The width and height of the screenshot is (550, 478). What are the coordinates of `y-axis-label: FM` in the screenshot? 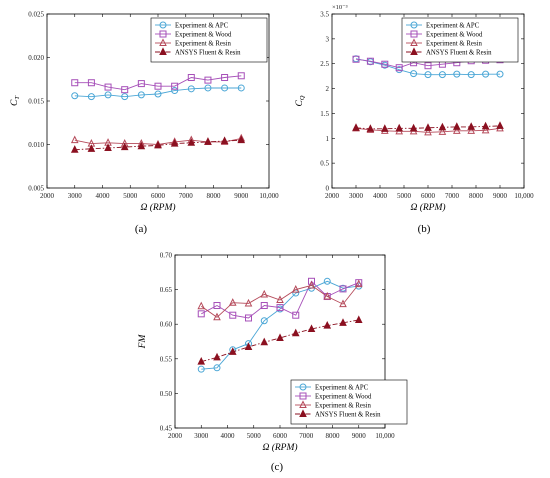 It's located at (143, 342).